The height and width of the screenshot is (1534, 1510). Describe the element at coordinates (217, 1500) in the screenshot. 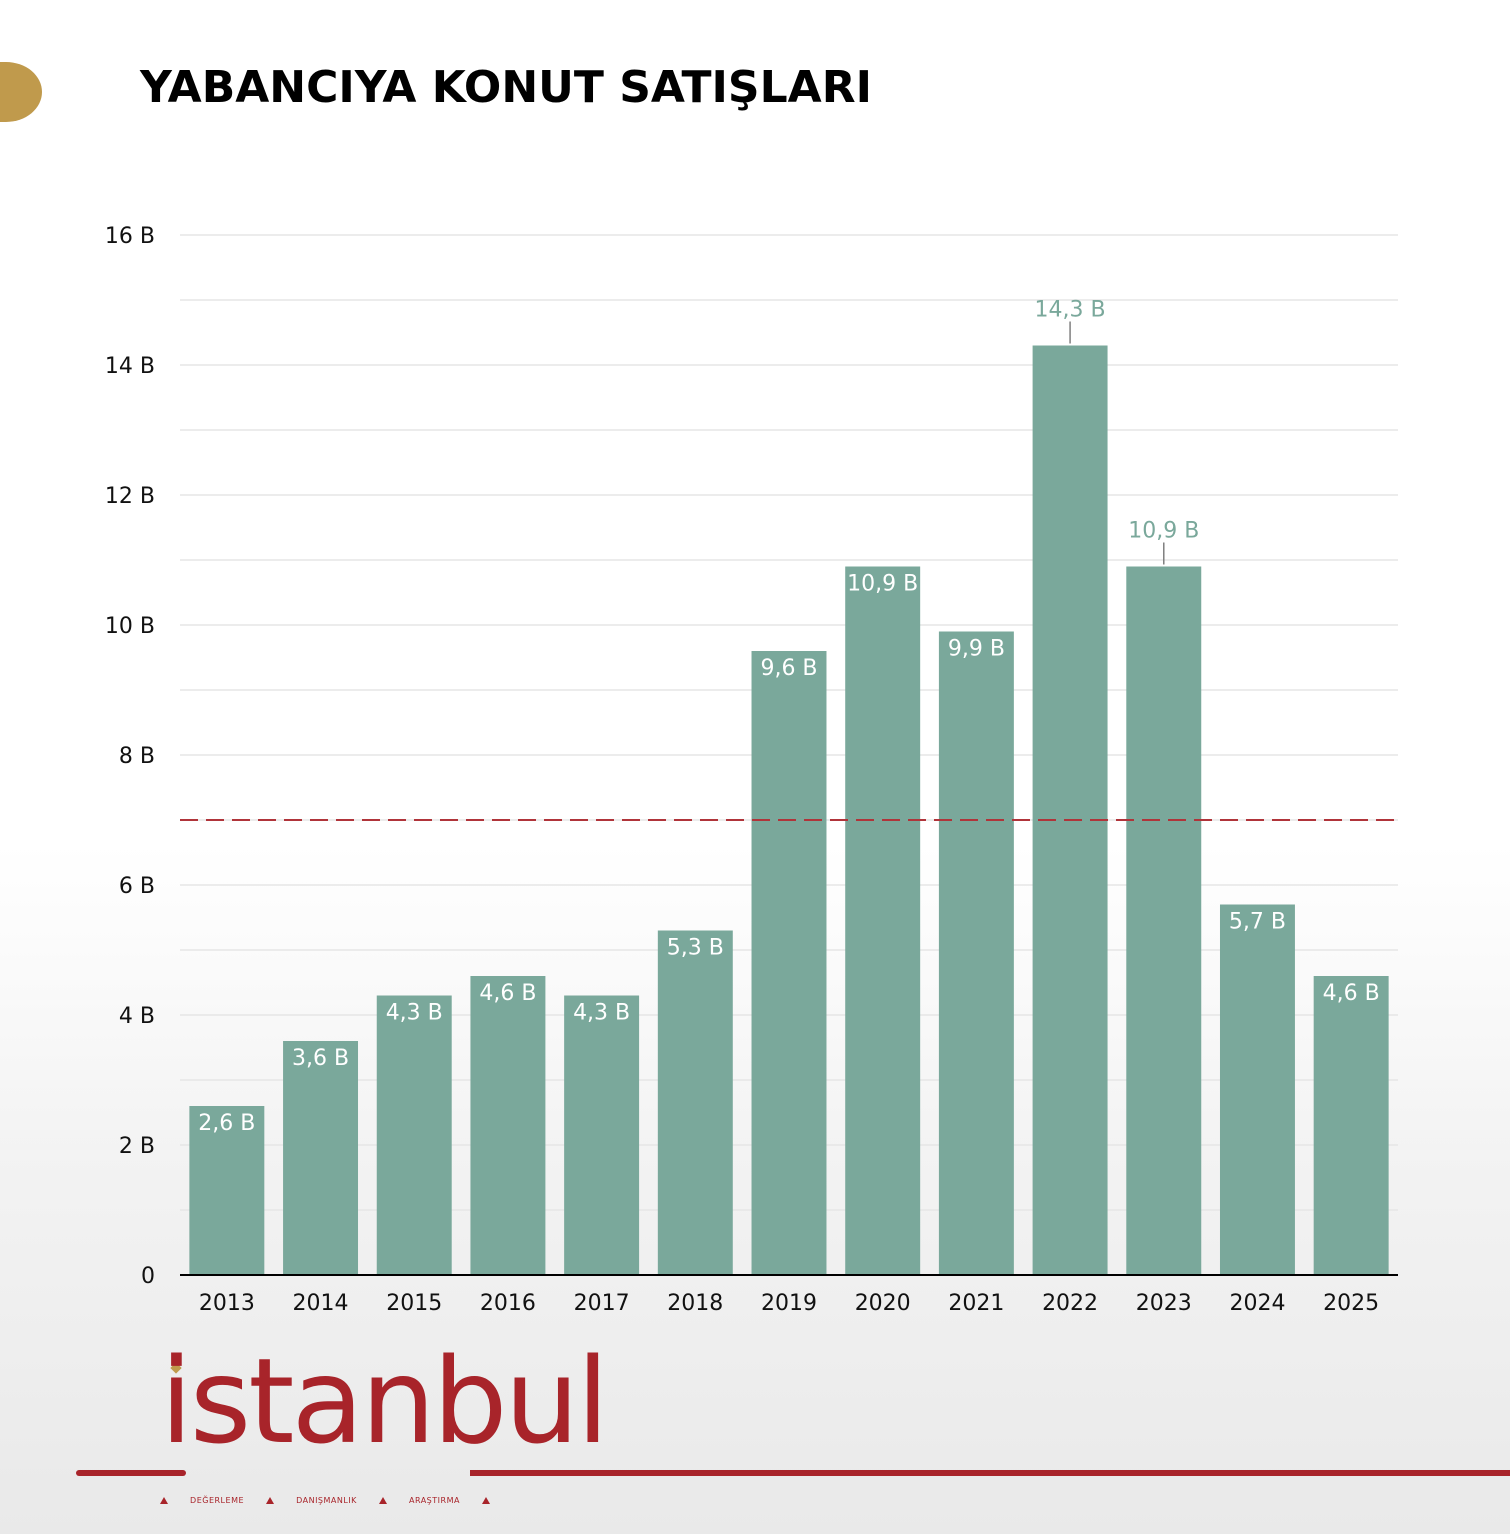

I see `tagline-item: DEĞERLEME` at that location.